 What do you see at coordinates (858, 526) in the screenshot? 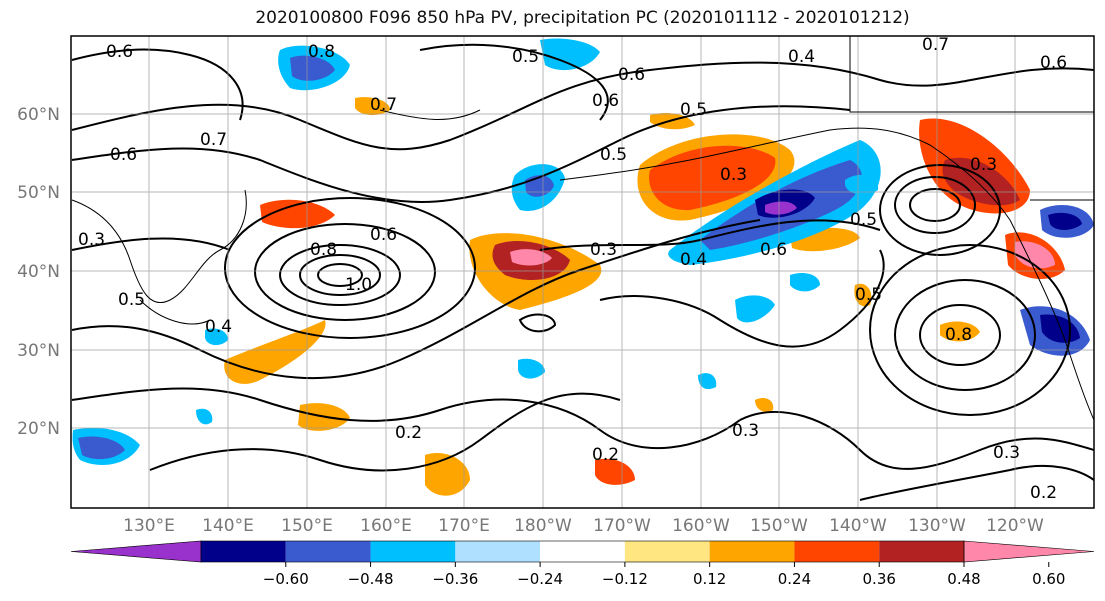
I see `lon-label: 140°W` at bounding box center [858, 526].